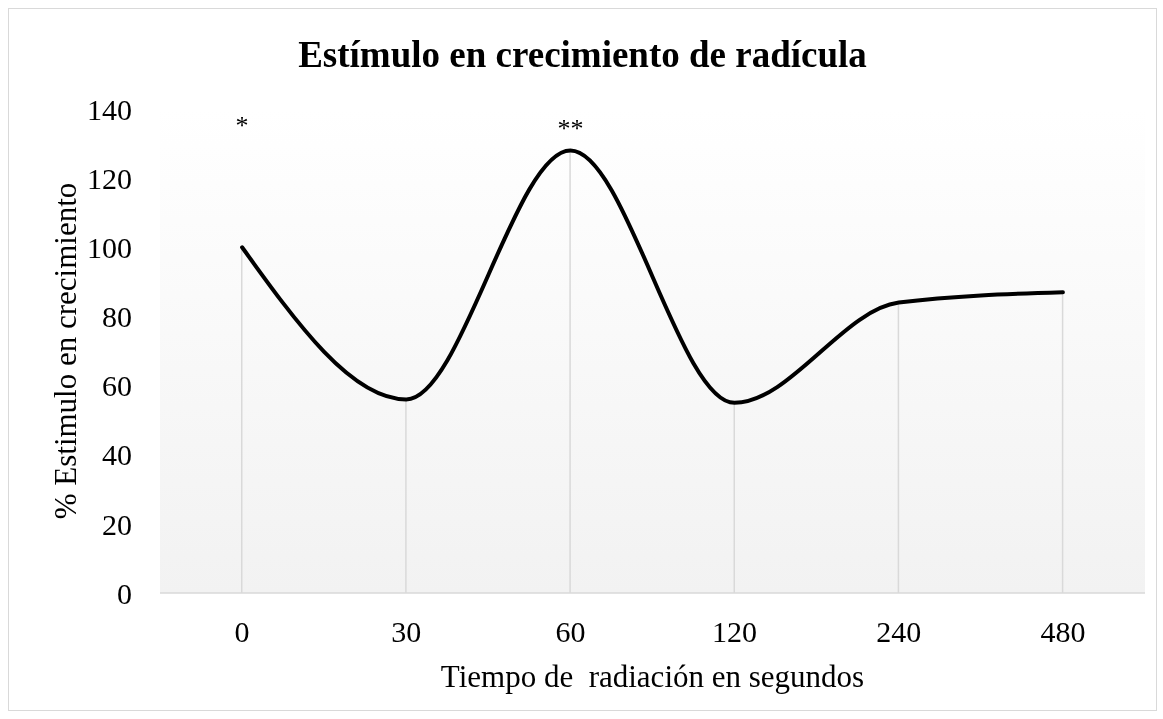  Describe the element at coordinates (117, 317) in the screenshot. I see `y-tick-label: 80` at that location.